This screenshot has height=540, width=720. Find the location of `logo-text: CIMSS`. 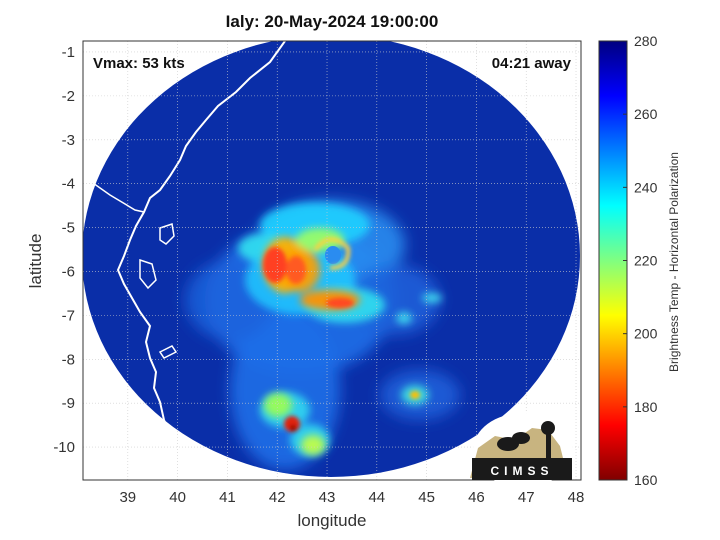

logo-text: CIMSS is located at coordinates (521, 471).